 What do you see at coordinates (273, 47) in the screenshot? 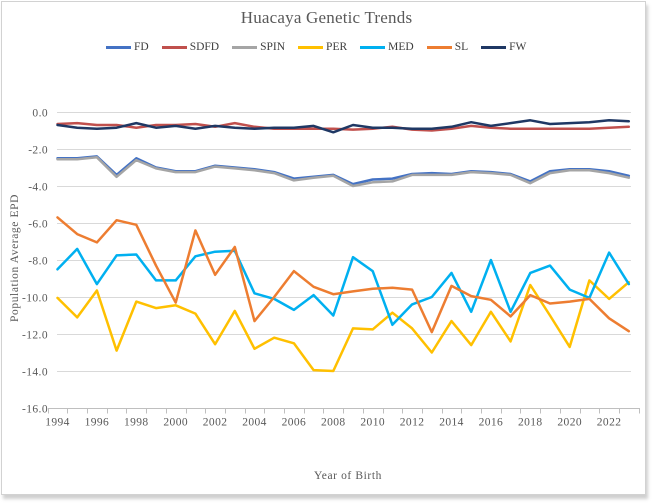
I see `legend-label: SPIN` at bounding box center [273, 47].